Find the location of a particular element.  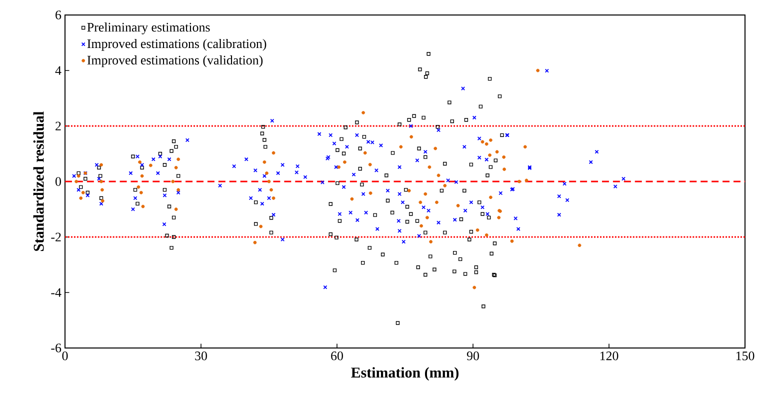

x-tick-label: 60 is located at coordinates (337, 356).